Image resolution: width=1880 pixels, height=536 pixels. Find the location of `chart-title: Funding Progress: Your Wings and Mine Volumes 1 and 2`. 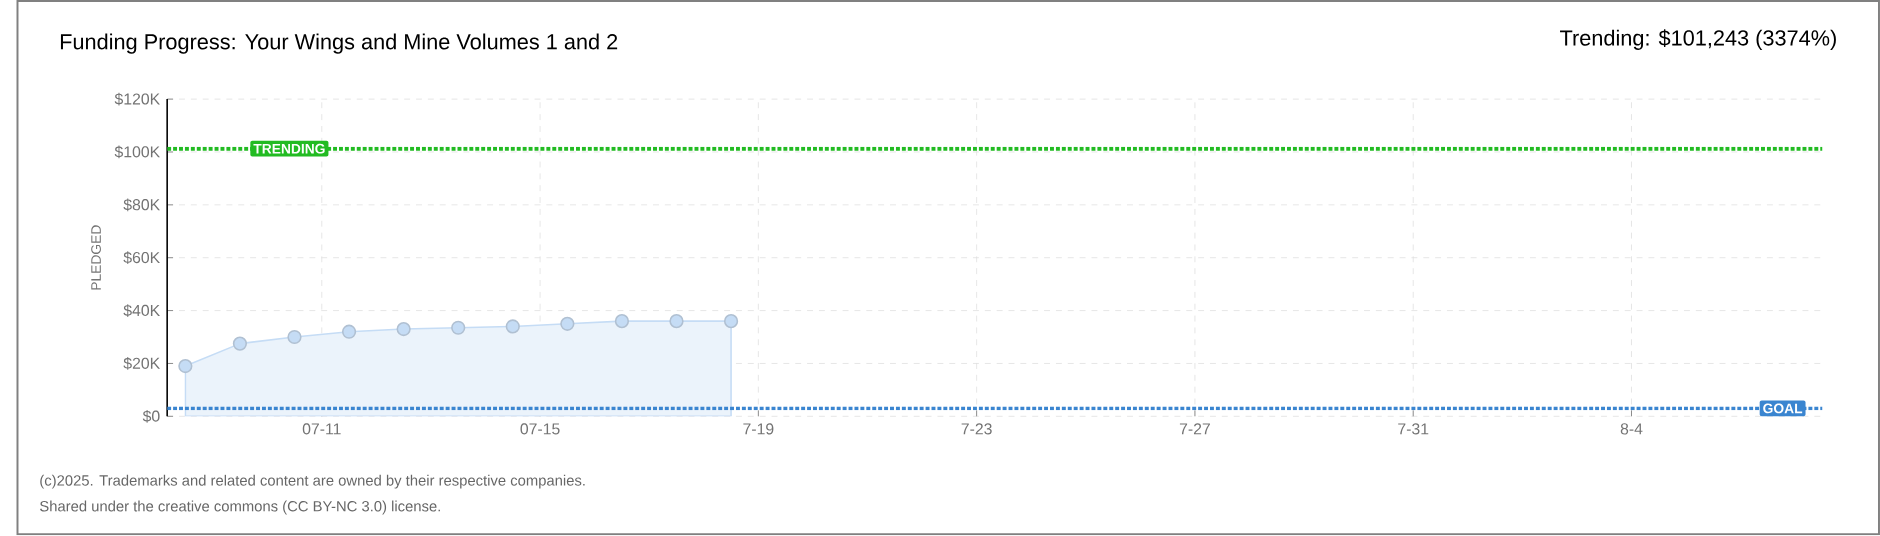

chart-title: Funding Progress: Your Wings and Mine Volumes 1 and 2 is located at coordinates (339, 44).